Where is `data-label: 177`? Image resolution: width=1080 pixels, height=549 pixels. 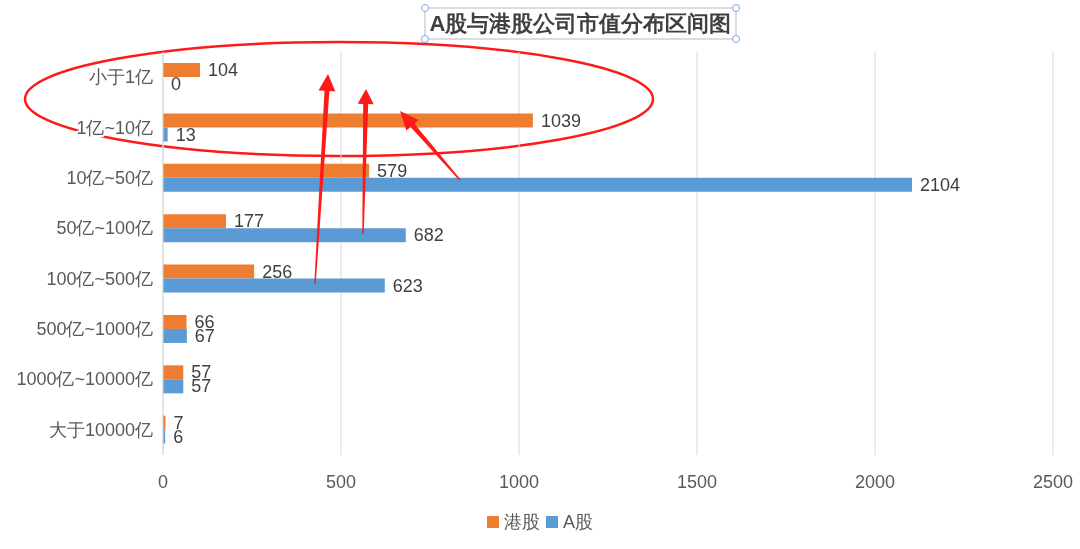 data-label: 177 is located at coordinates (249, 221).